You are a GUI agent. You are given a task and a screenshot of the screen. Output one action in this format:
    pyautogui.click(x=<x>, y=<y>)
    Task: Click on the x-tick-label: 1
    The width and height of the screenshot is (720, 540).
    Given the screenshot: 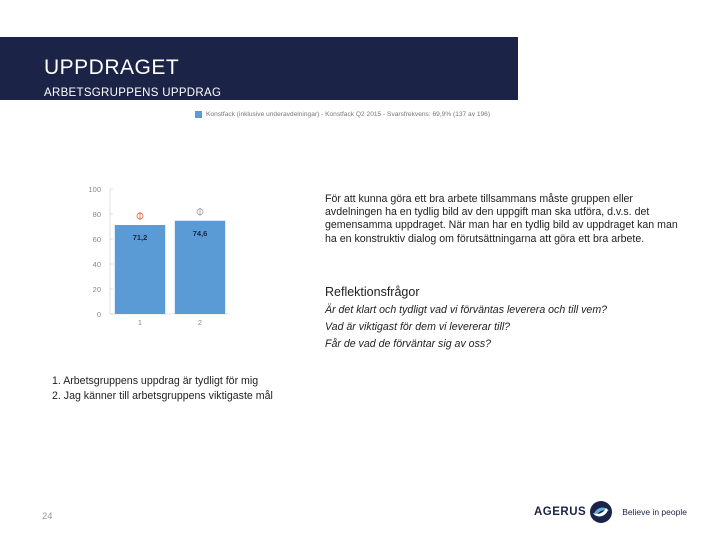 What is the action you would take?
    pyautogui.click(x=140, y=322)
    